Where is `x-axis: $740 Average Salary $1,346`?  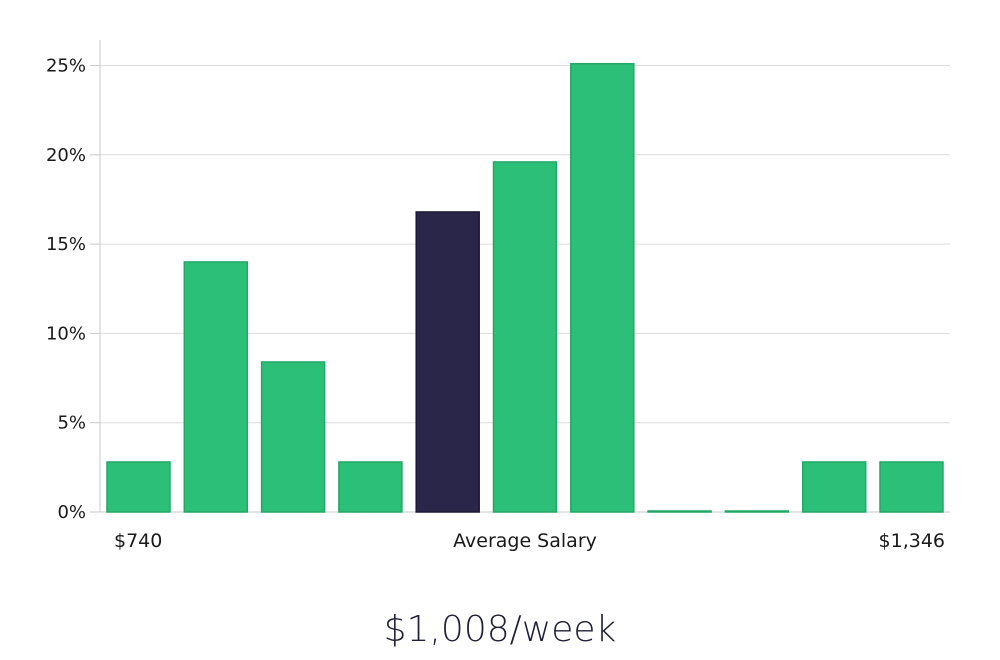
x-axis: $740 Average Salary $1,346 is located at coordinates (529, 541).